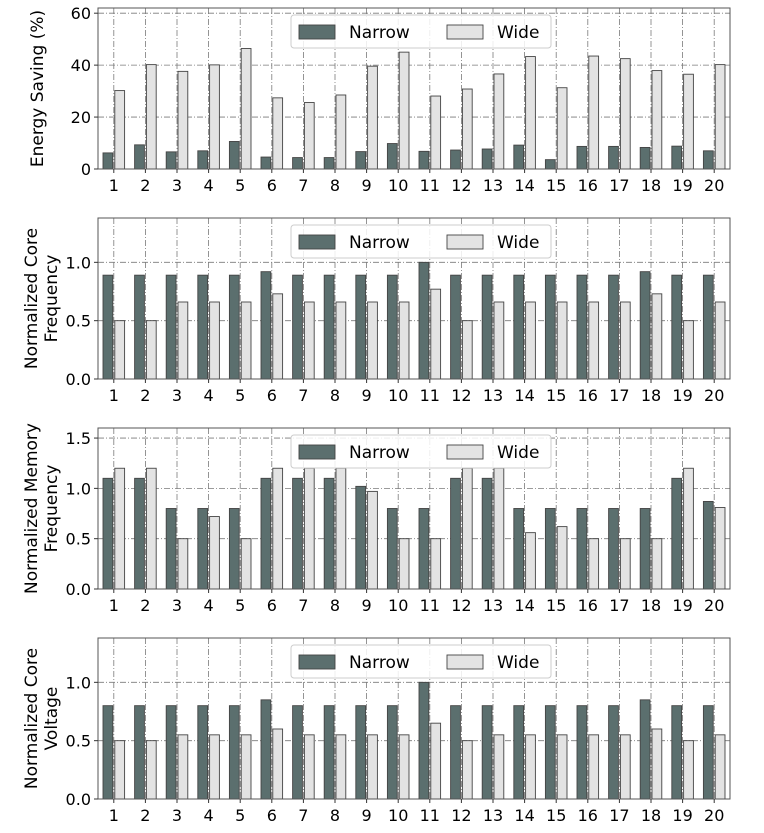 The image size is (764, 833). I want to click on x-tick-label: 13, so click(493, 395).